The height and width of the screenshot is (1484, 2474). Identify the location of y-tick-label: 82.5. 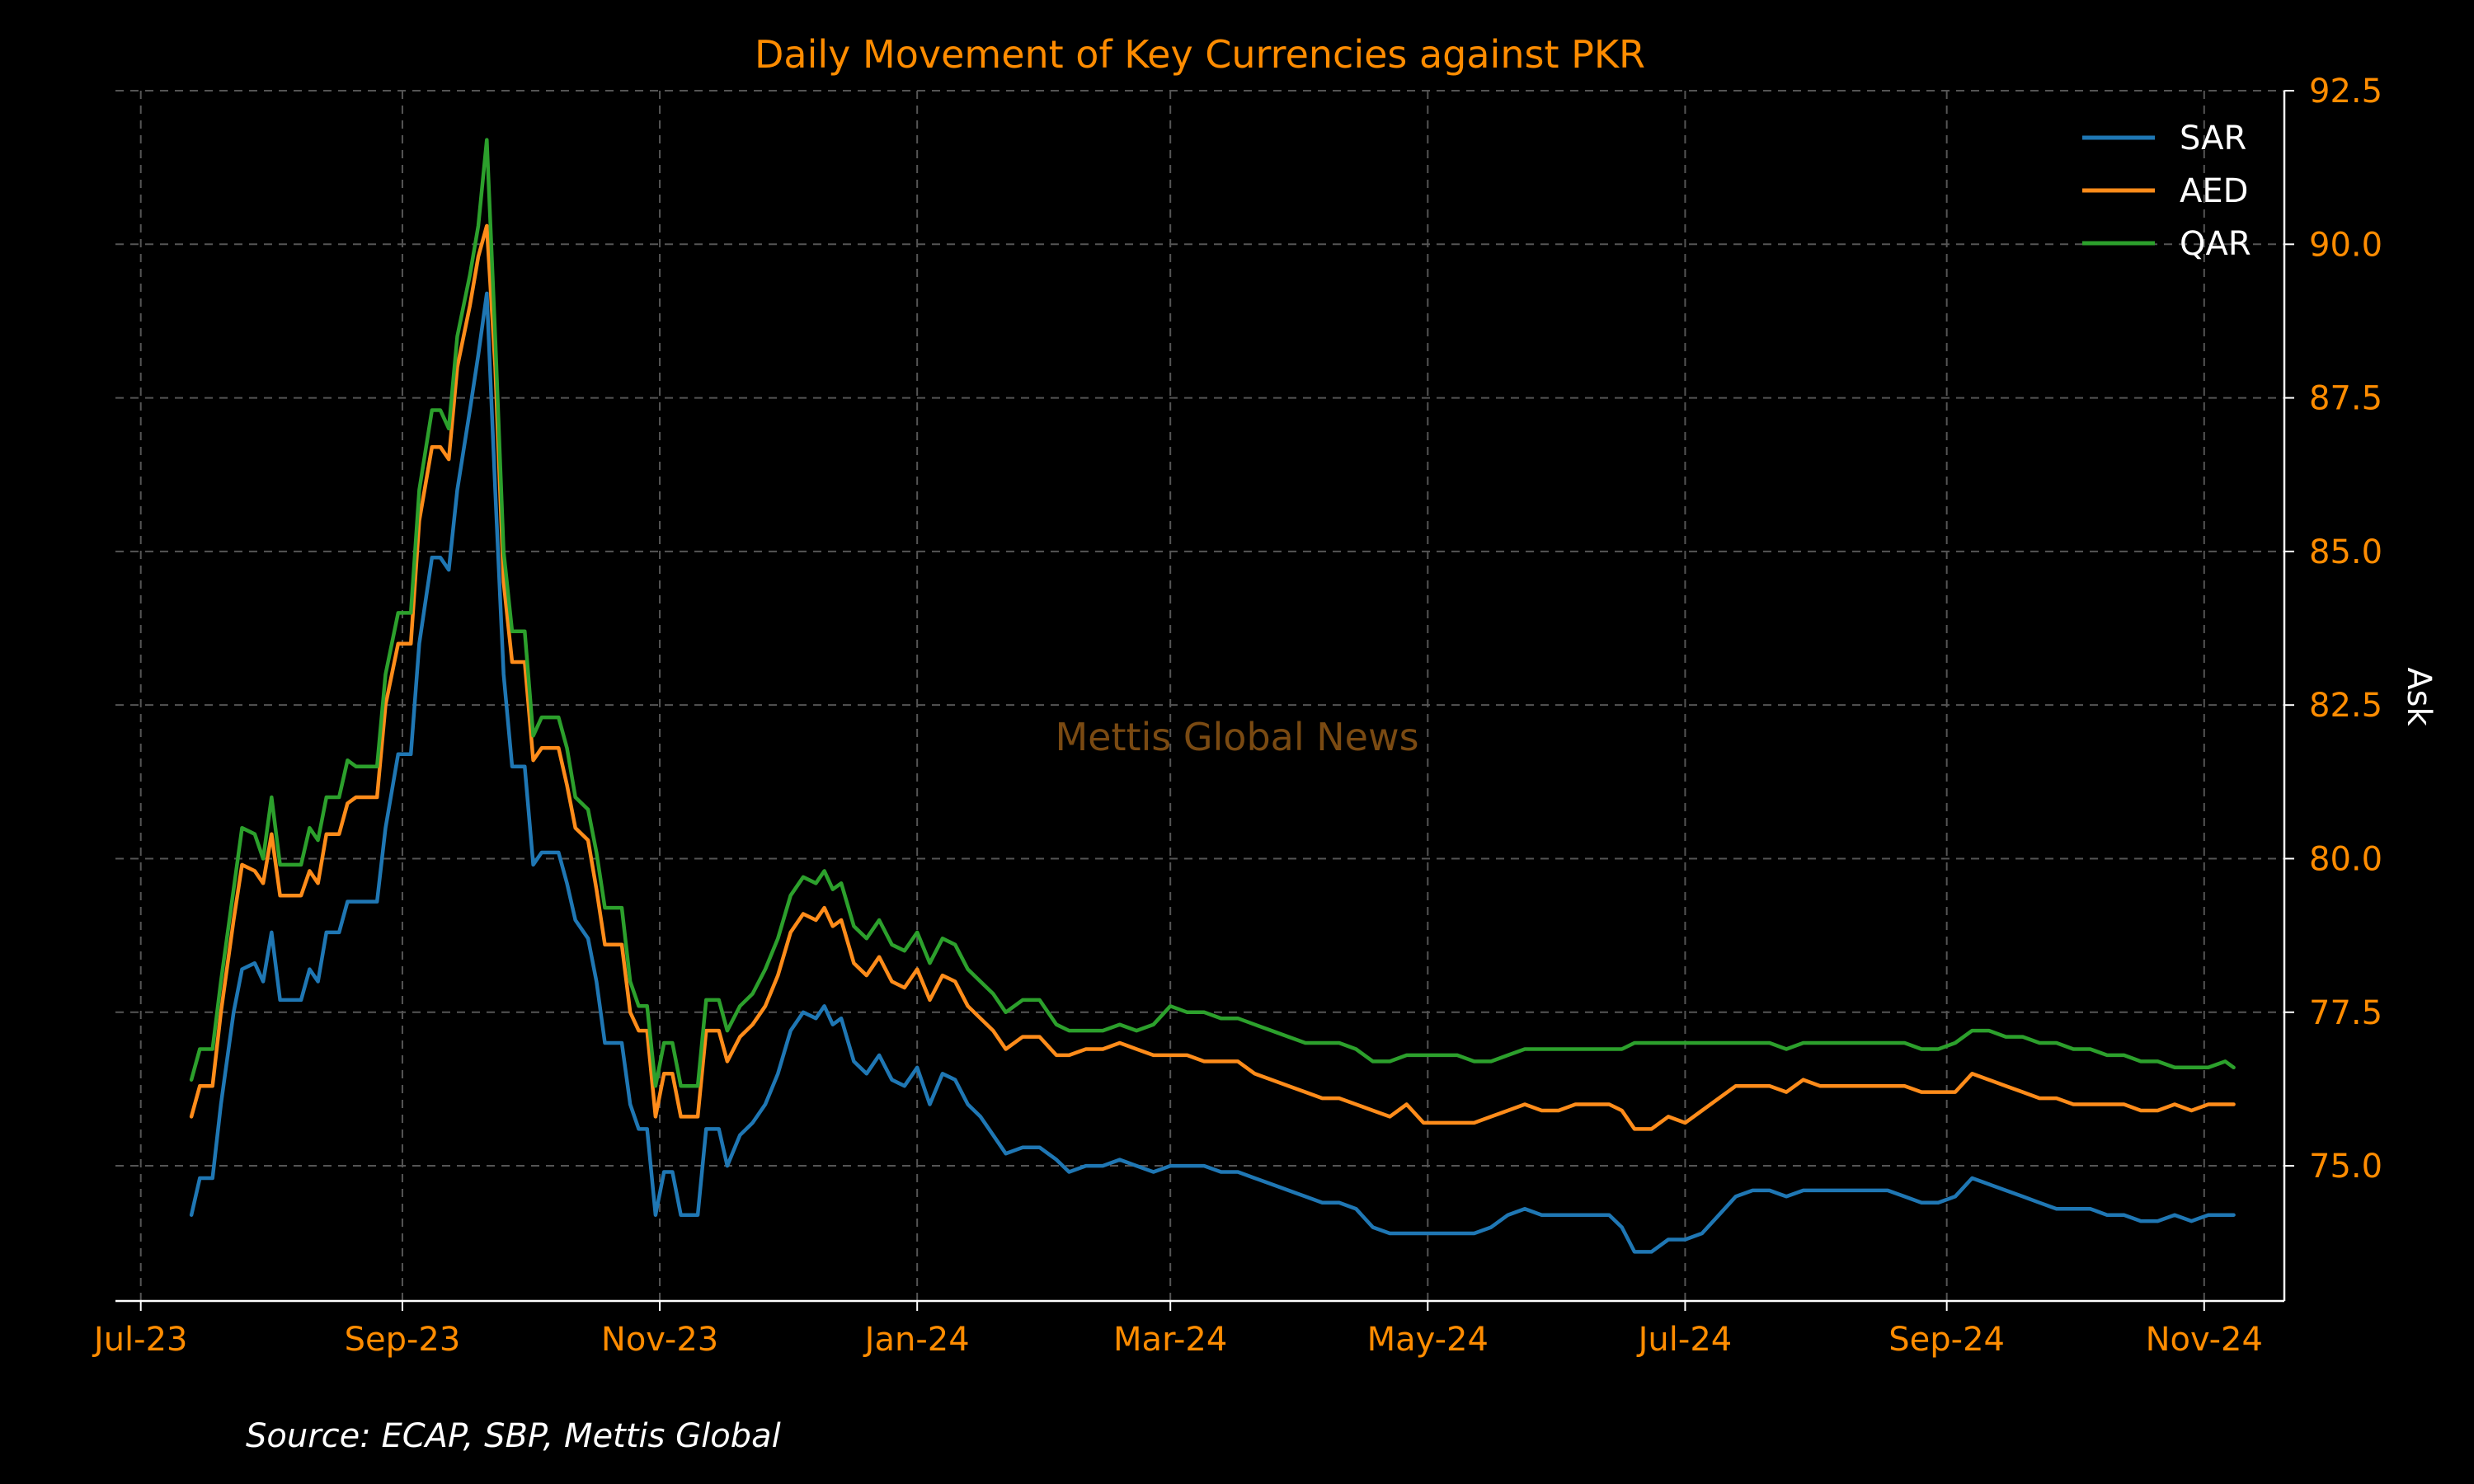
(2345, 706).